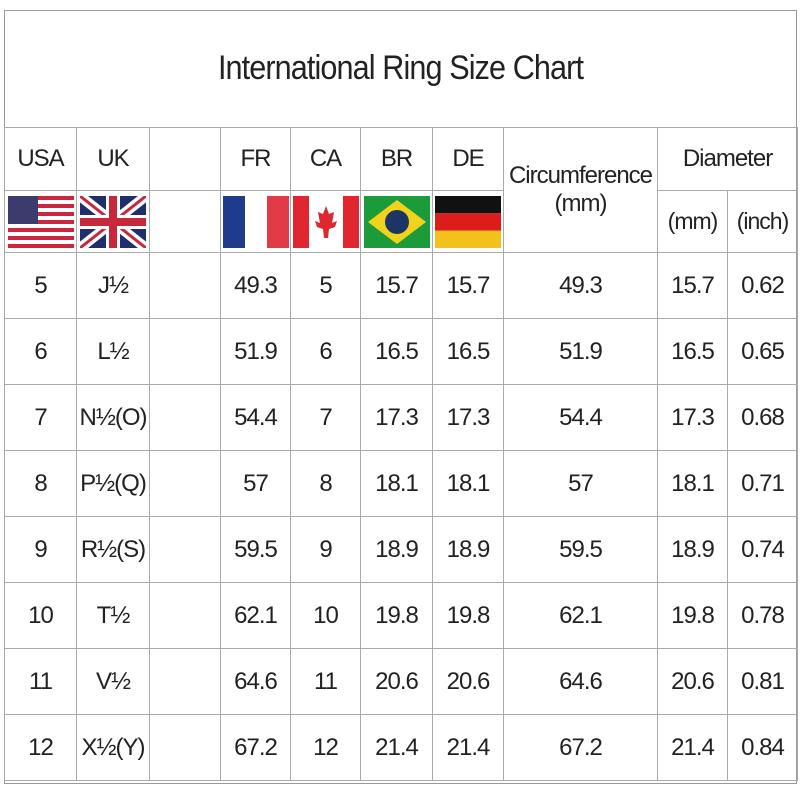  I want to click on header-ca: CA, so click(325, 159).